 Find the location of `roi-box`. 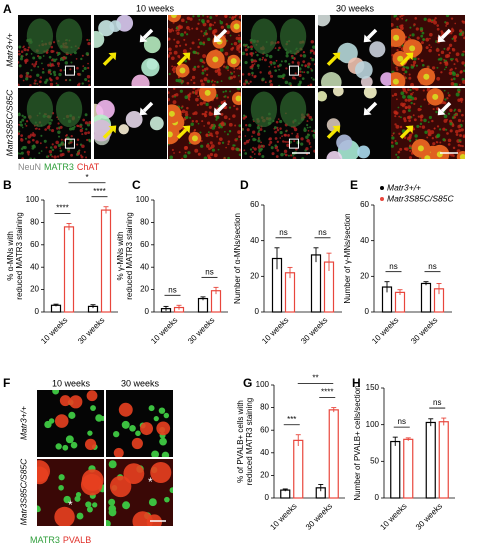

roi-box is located at coordinates (293, 70).